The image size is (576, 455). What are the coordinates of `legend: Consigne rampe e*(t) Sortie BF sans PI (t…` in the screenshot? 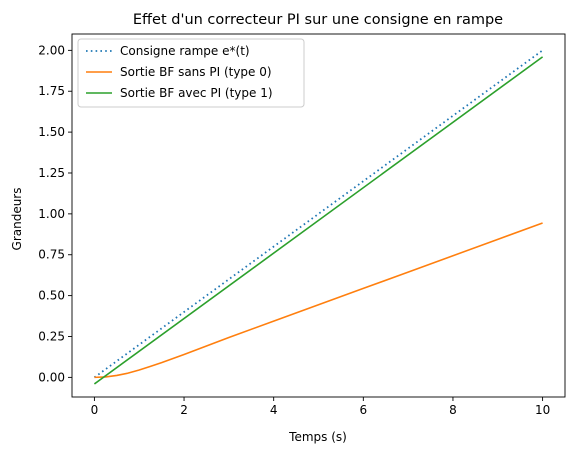 It's located at (191, 73).